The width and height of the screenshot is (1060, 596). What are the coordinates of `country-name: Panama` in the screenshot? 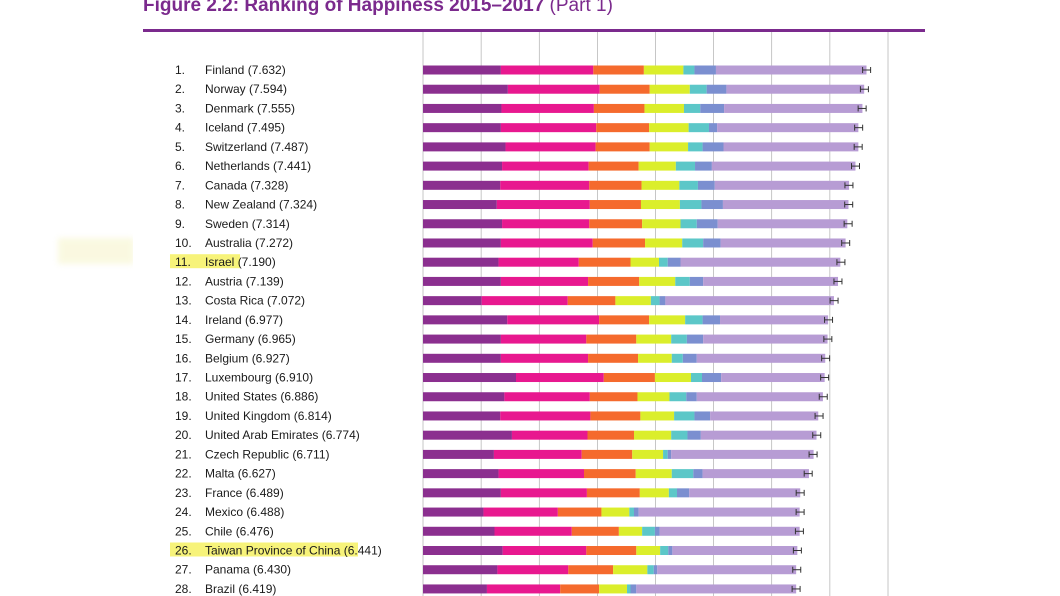 It's located at (229, 570).